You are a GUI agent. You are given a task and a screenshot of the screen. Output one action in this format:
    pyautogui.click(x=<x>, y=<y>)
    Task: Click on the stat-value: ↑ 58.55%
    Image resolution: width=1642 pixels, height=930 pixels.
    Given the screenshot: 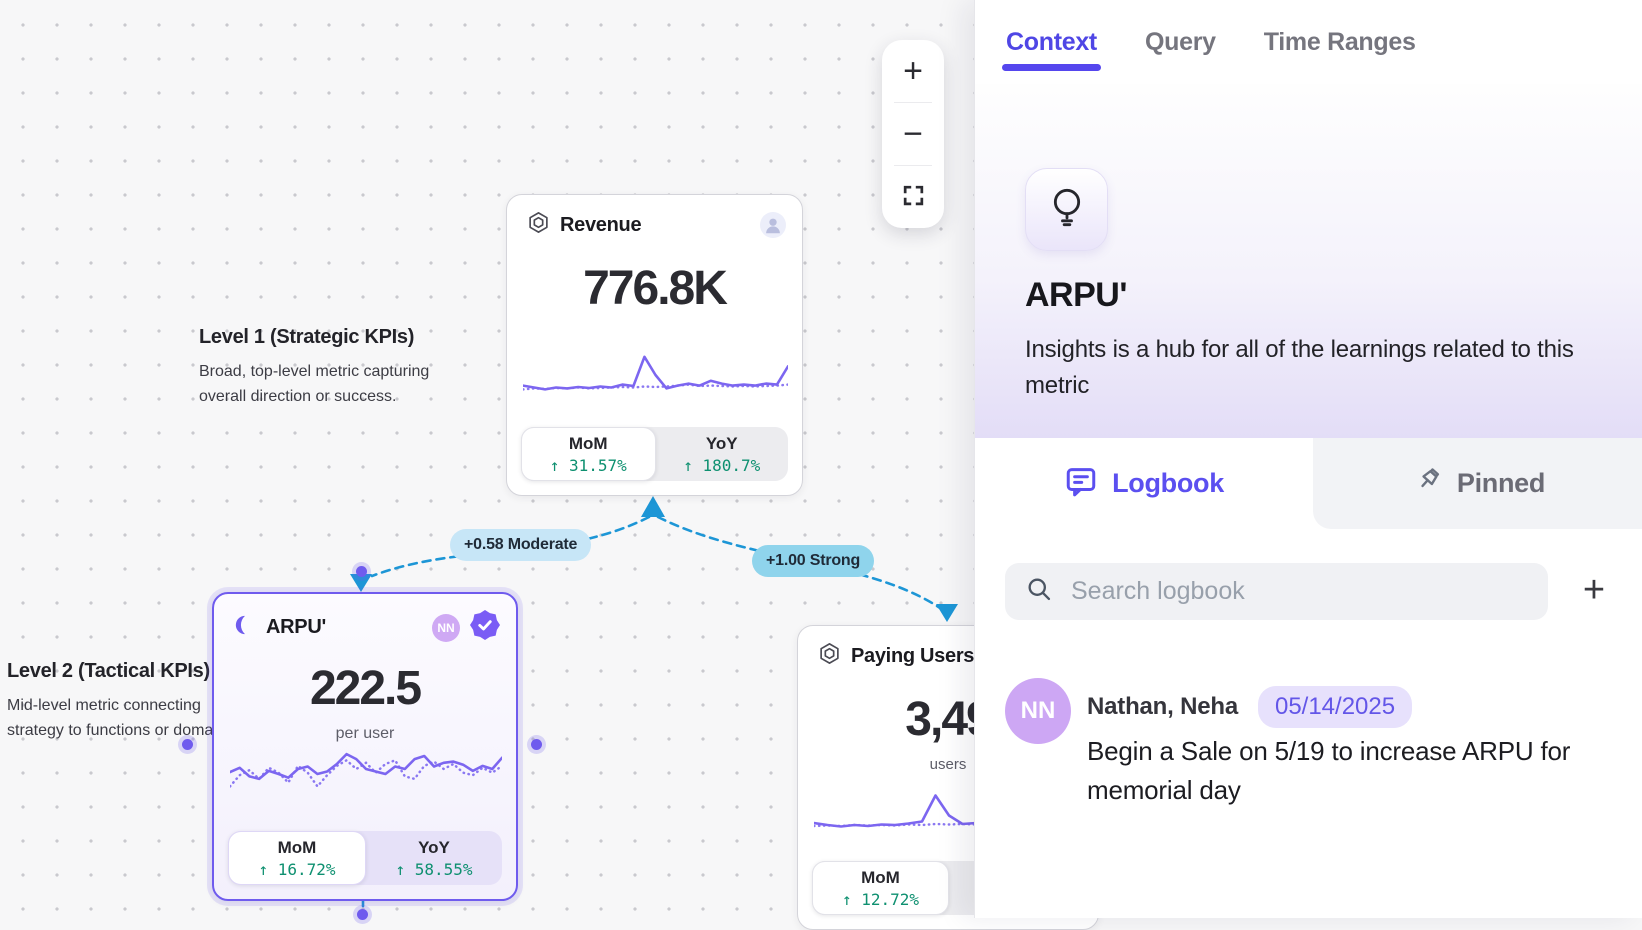 What is the action you would take?
    pyautogui.click(x=434, y=869)
    